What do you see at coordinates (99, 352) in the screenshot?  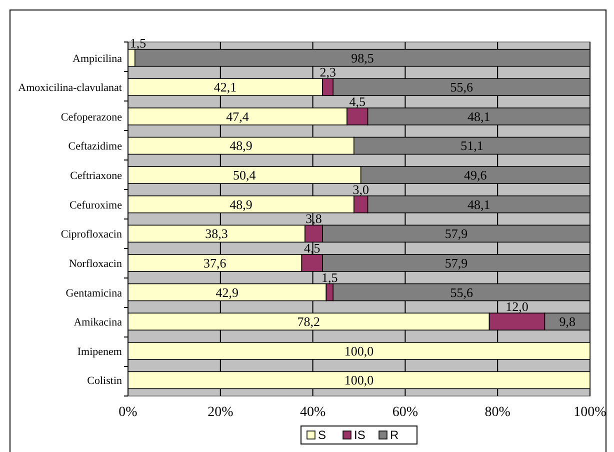 I see `y-tick-label: Imipenem` at bounding box center [99, 352].